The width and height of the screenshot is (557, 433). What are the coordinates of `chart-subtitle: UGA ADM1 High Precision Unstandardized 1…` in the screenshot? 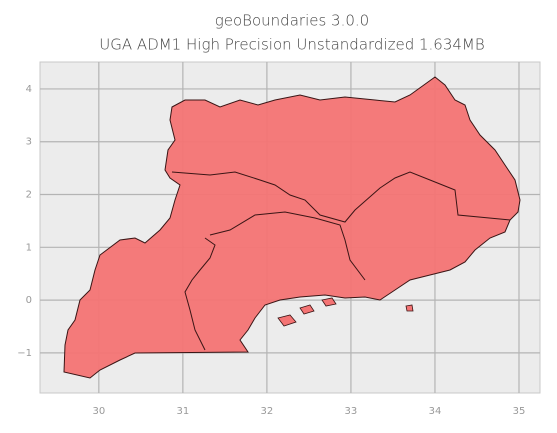 It's located at (291, 45).